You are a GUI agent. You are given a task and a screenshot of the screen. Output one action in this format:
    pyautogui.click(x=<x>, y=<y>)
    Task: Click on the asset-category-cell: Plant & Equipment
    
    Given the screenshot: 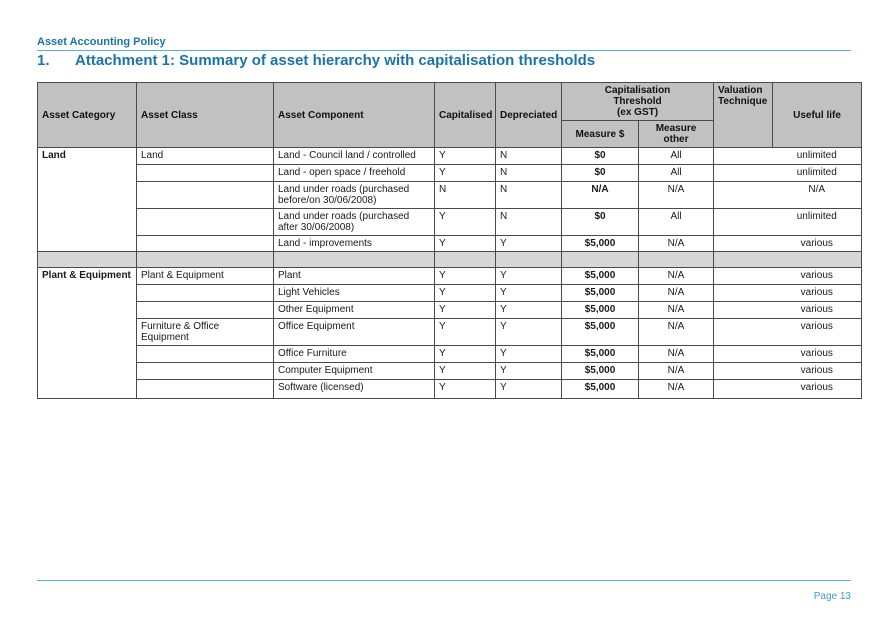 What is the action you would take?
    pyautogui.click(x=87, y=333)
    